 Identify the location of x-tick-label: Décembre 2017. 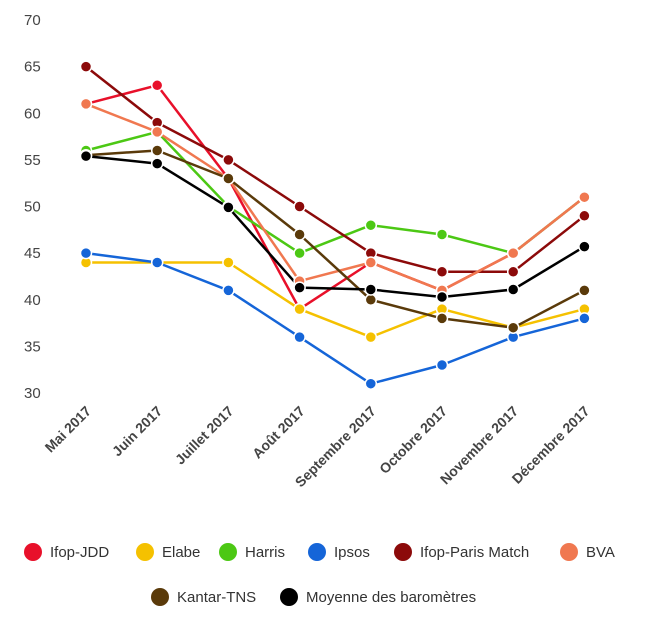
(551, 445).